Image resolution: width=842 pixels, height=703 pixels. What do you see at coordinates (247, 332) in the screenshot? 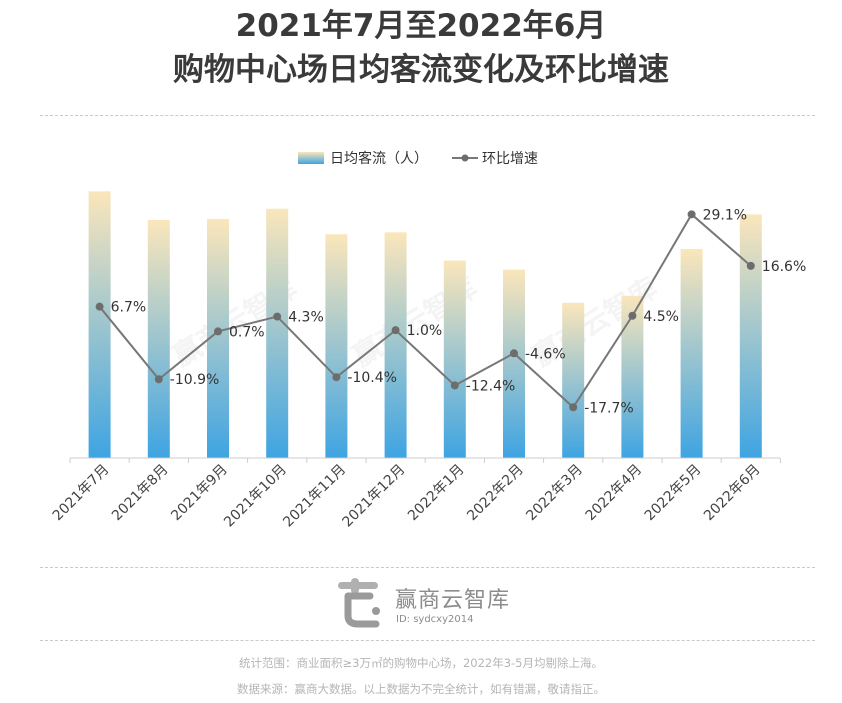
I see `growth-data-label: 0.7%` at bounding box center [247, 332].